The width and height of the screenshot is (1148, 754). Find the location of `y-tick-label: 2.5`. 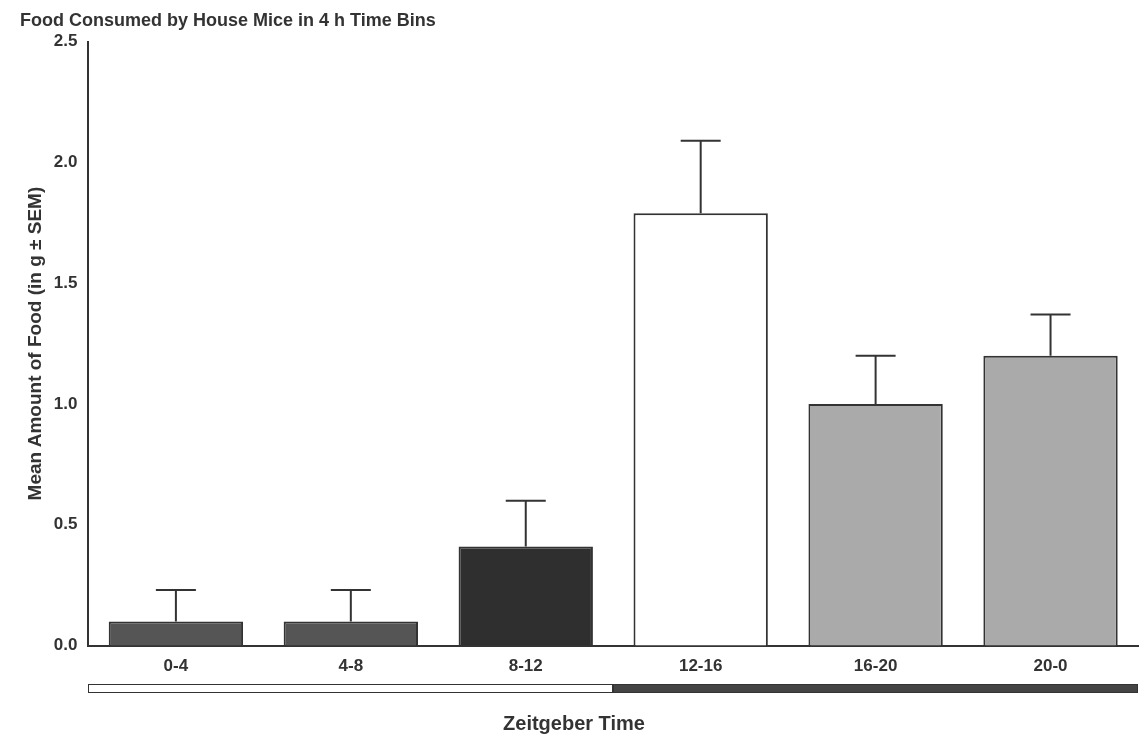

y-tick-label: 2.5 is located at coordinates (65, 41).